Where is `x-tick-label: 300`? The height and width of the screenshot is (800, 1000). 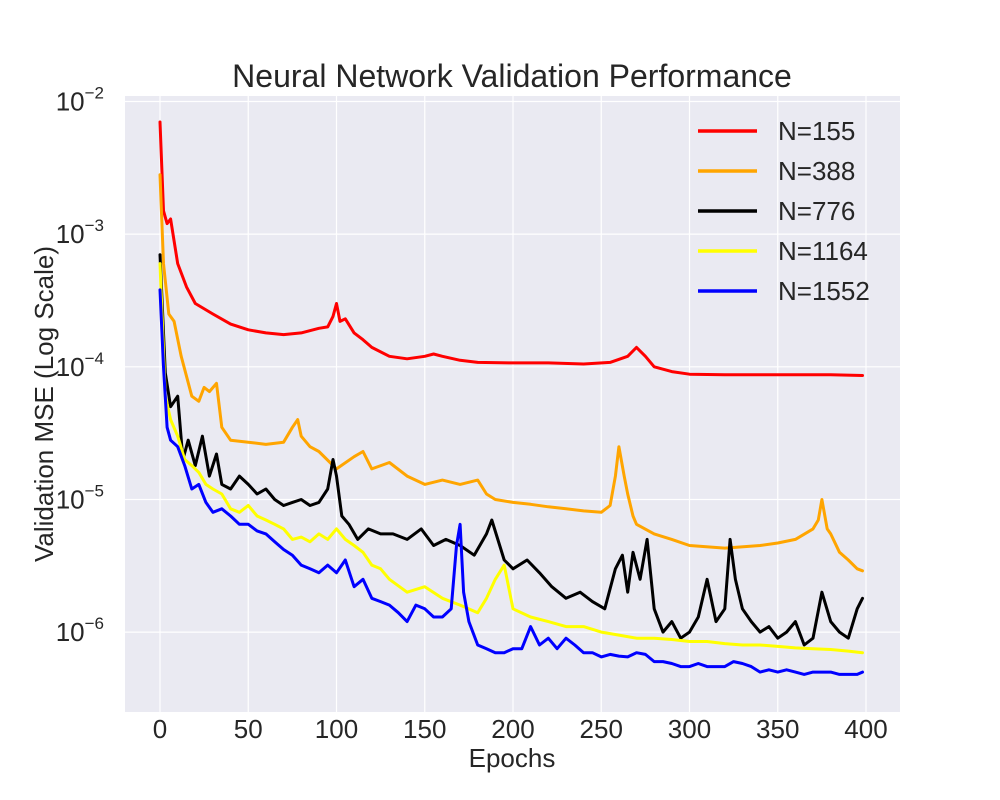
x-tick-label: 300 is located at coordinates (689, 729).